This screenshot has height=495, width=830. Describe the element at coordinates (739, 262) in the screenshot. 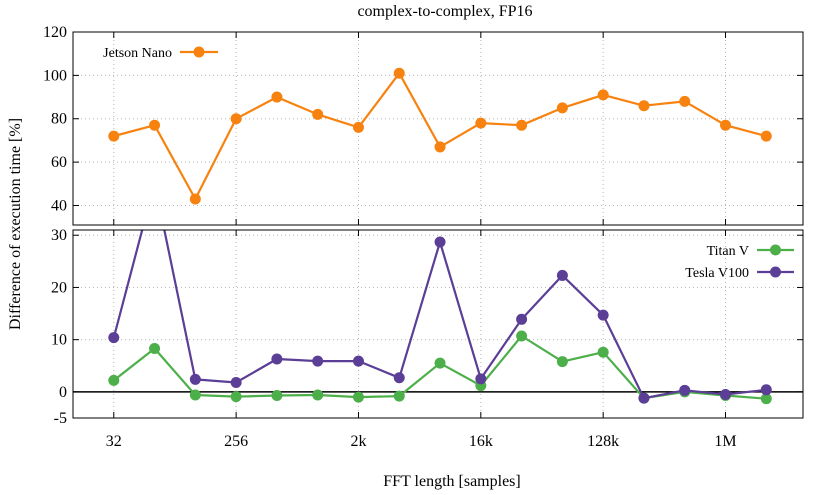

I see `legend: Titan V Tesla V100` at that location.